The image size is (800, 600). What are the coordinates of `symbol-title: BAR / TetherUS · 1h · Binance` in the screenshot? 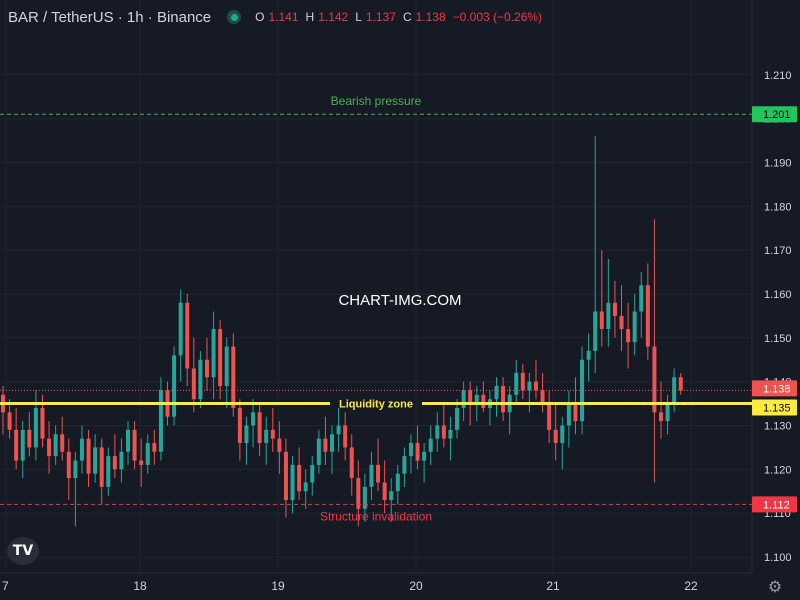 It's located at (110, 17).